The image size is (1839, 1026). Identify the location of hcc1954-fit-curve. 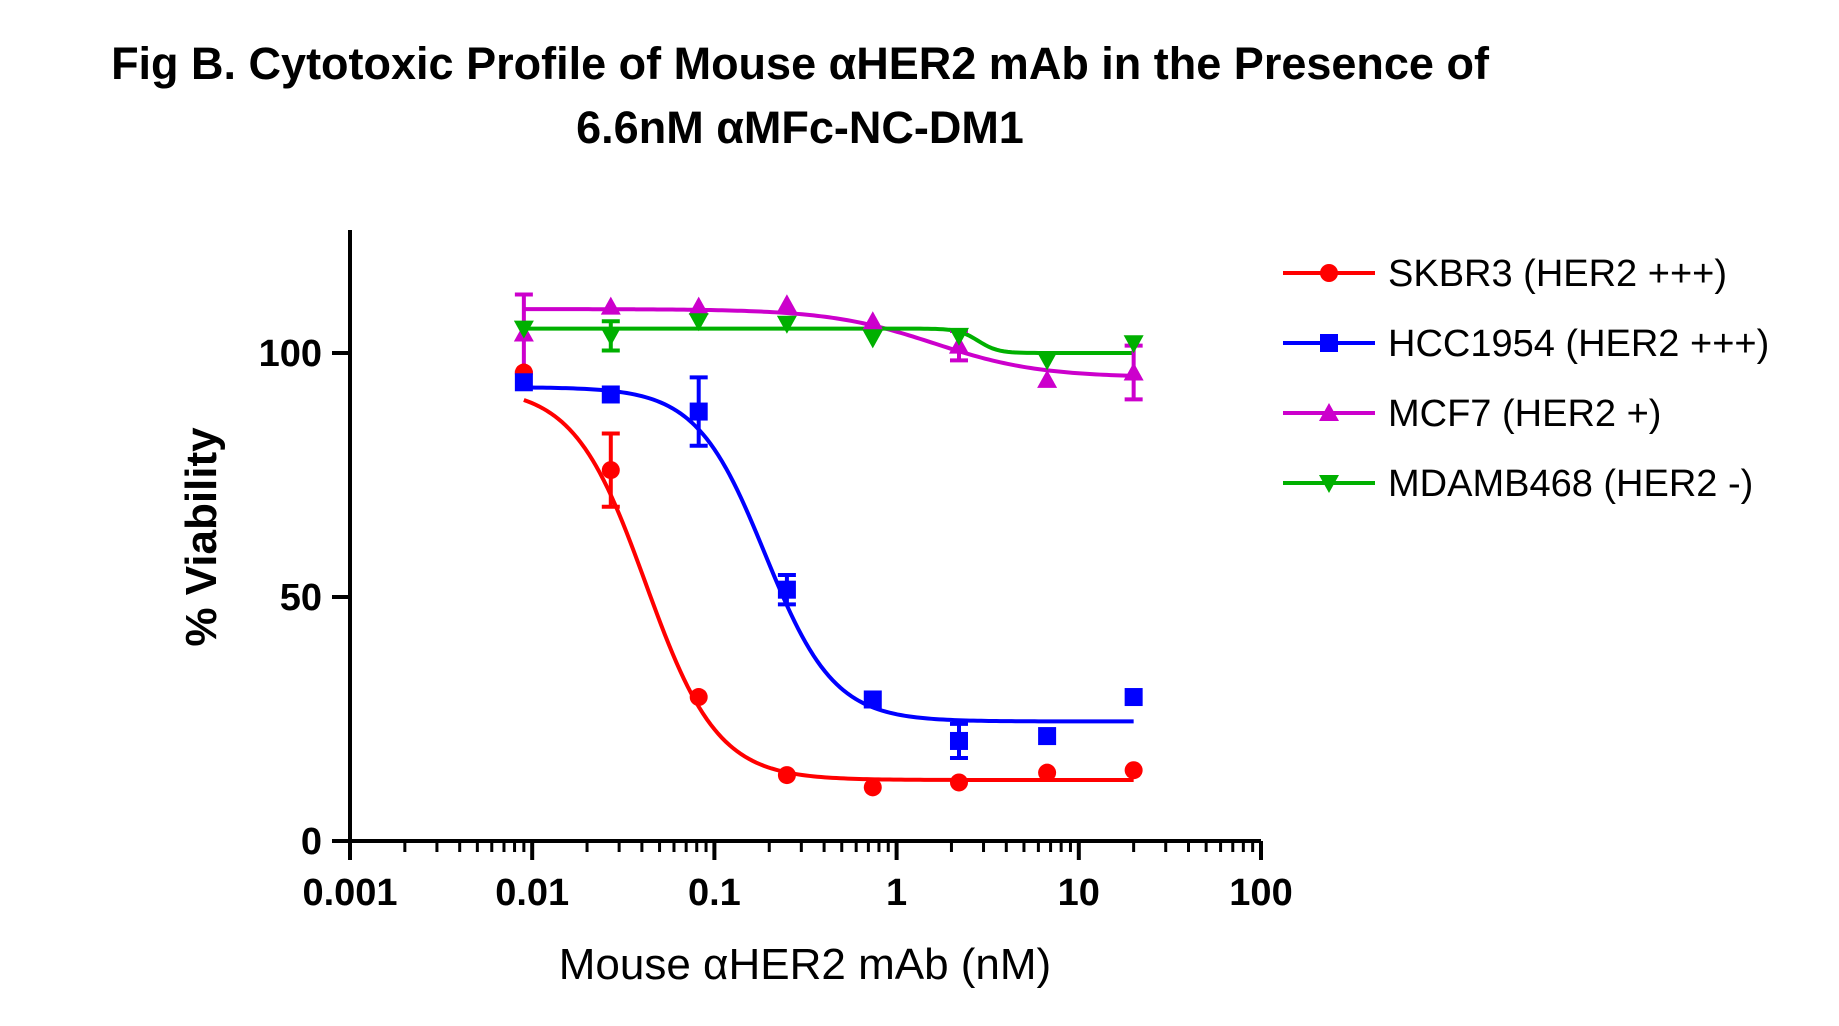
(828, 554).